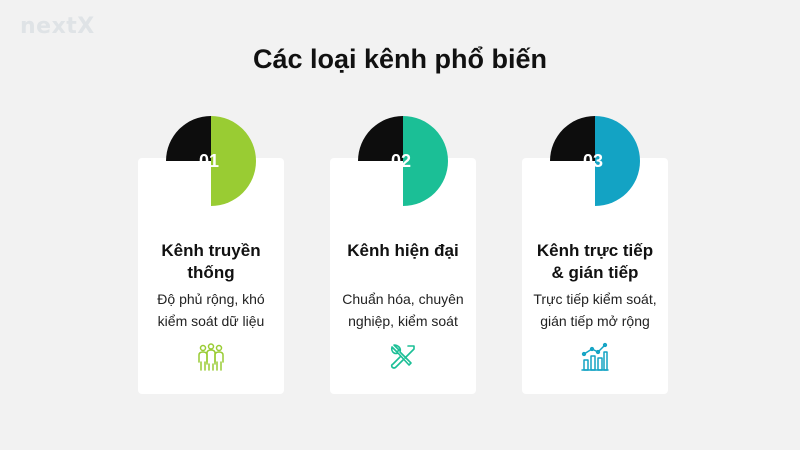  What do you see at coordinates (595, 310) in the screenshot?
I see `card-description: Trực tiếp kiểm soát, gián tiếp mở rộng` at bounding box center [595, 310].